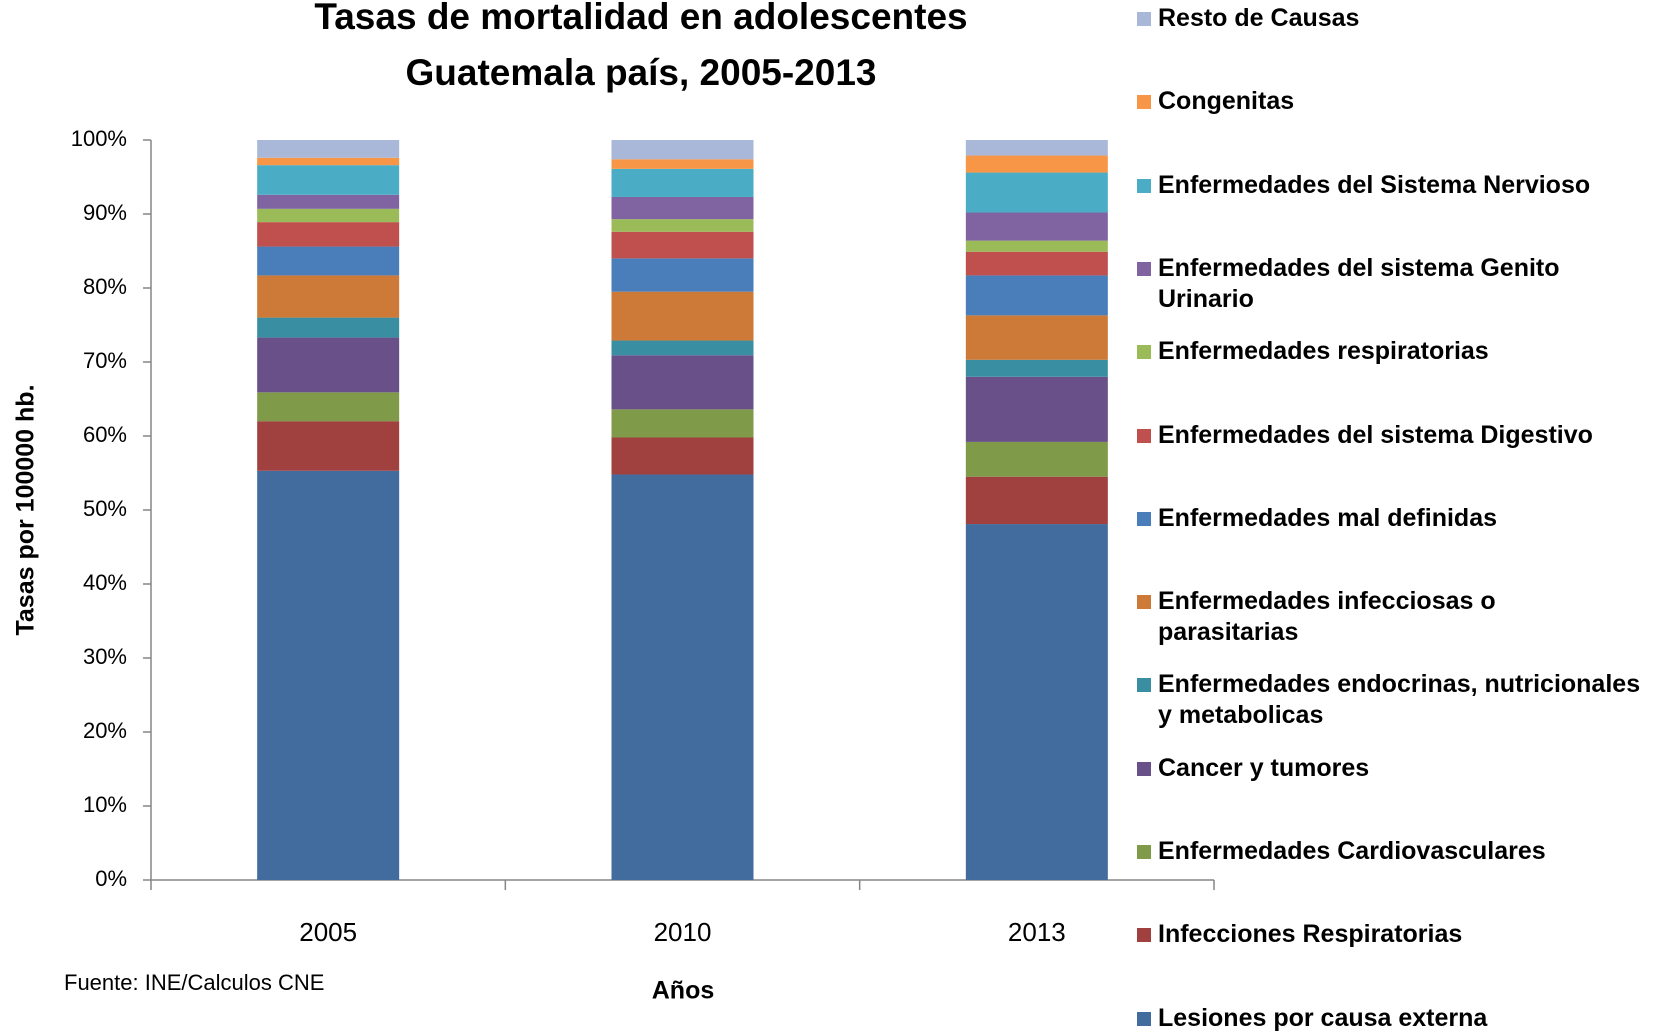  What do you see at coordinates (111, 878) in the screenshot?
I see `y-tick-label: 0%` at bounding box center [111, 878].